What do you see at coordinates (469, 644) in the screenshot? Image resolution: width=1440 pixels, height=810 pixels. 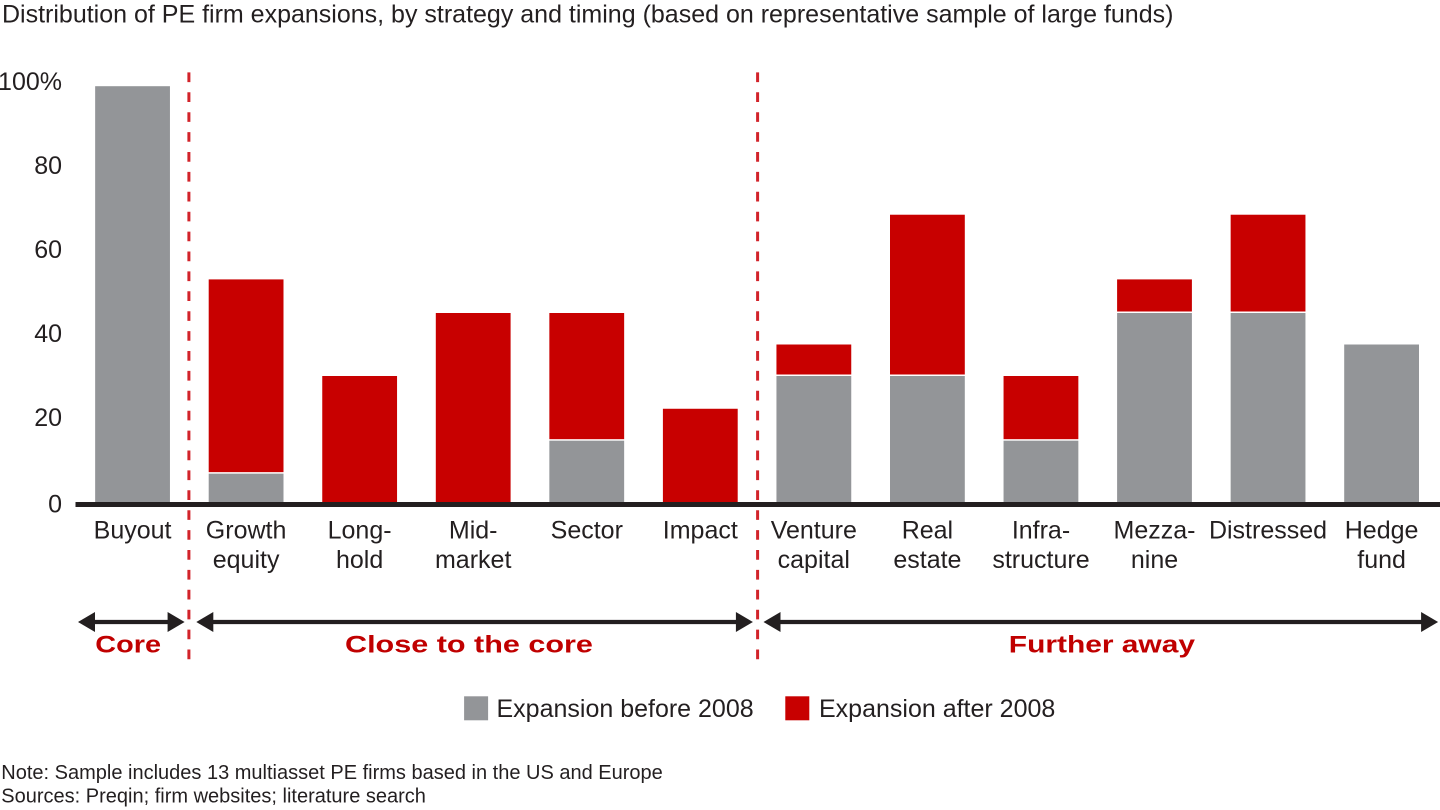 I see `svg-text: Close to the core` at bounding box center [469, 644].